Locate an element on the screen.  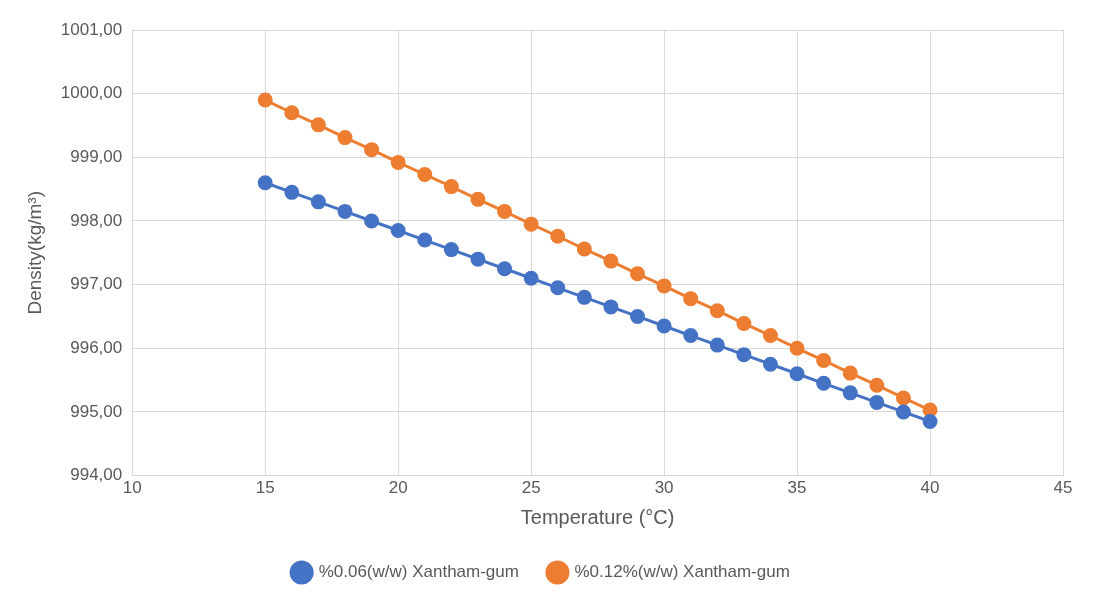
legend-label: %0.06(w/w) Xantham-gum is located at coordinates (418, 572).